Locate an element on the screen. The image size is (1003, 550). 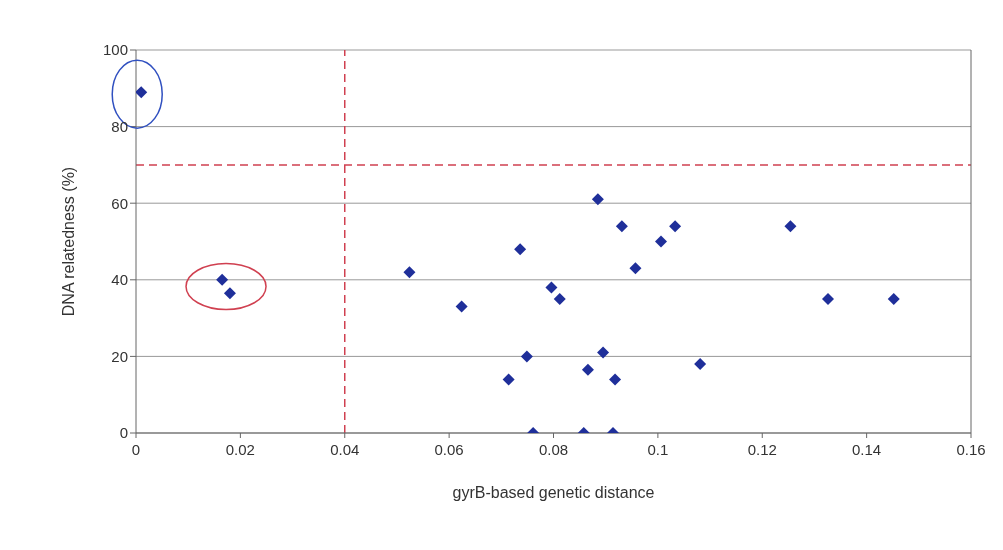
y-tick-label: 80 is located at coordinates (119, 126).